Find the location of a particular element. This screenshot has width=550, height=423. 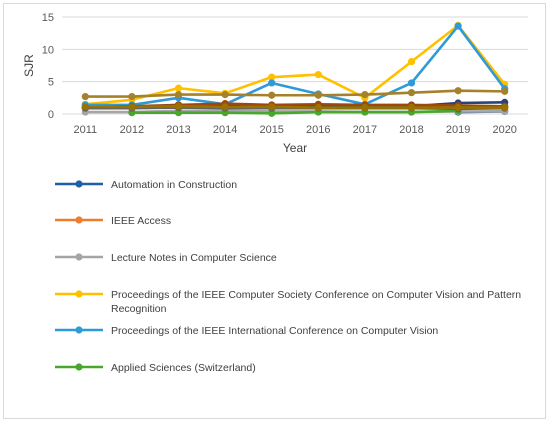

y-tick-label: 0 is located at coordinates (51, 115).